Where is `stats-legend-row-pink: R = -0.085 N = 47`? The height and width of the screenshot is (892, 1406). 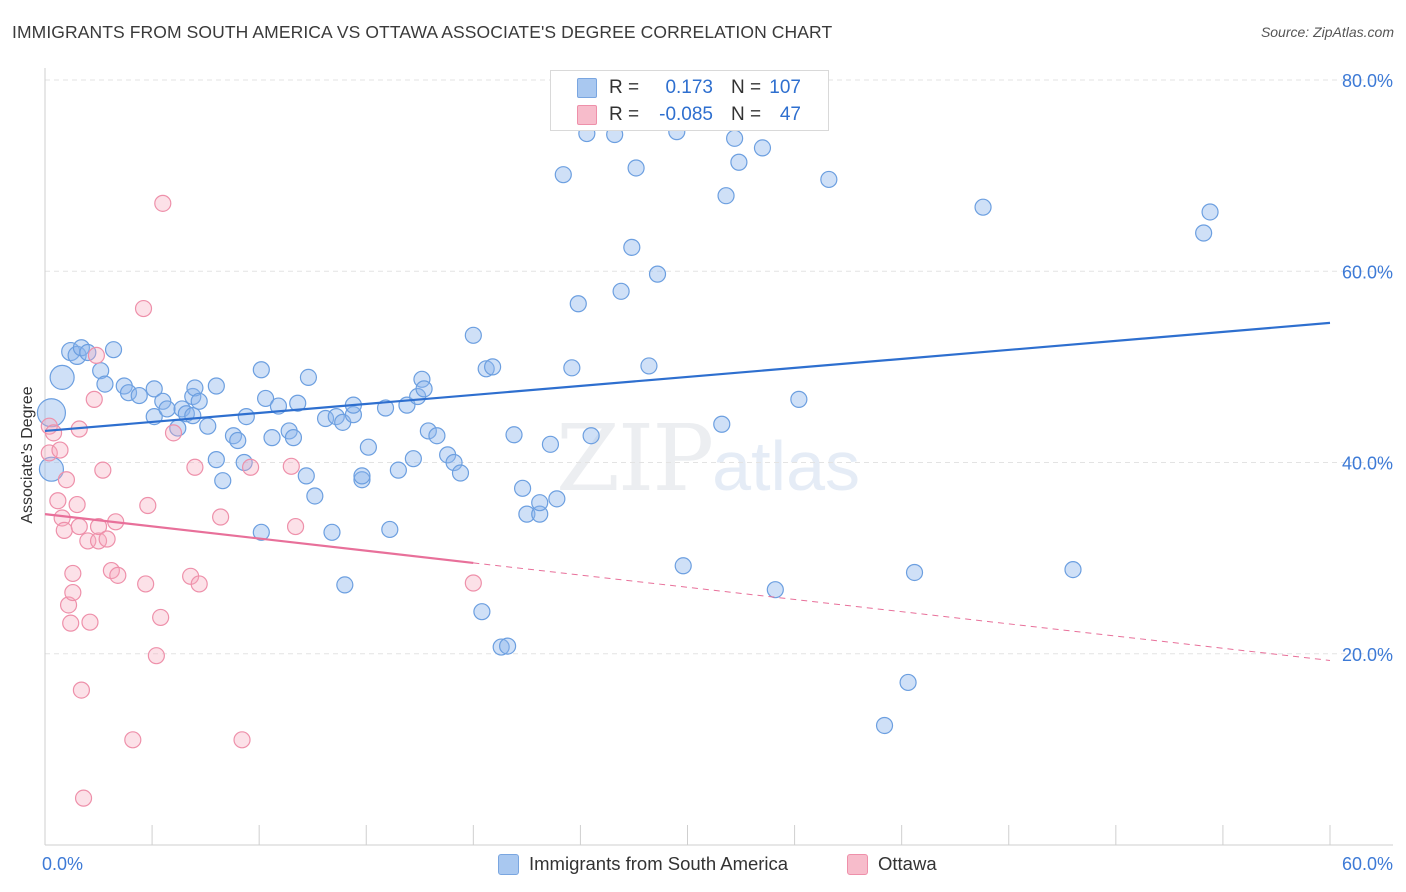 stats-legend-row-pink: R = -0.085 N = 47 is located at coordinates (689, 114).